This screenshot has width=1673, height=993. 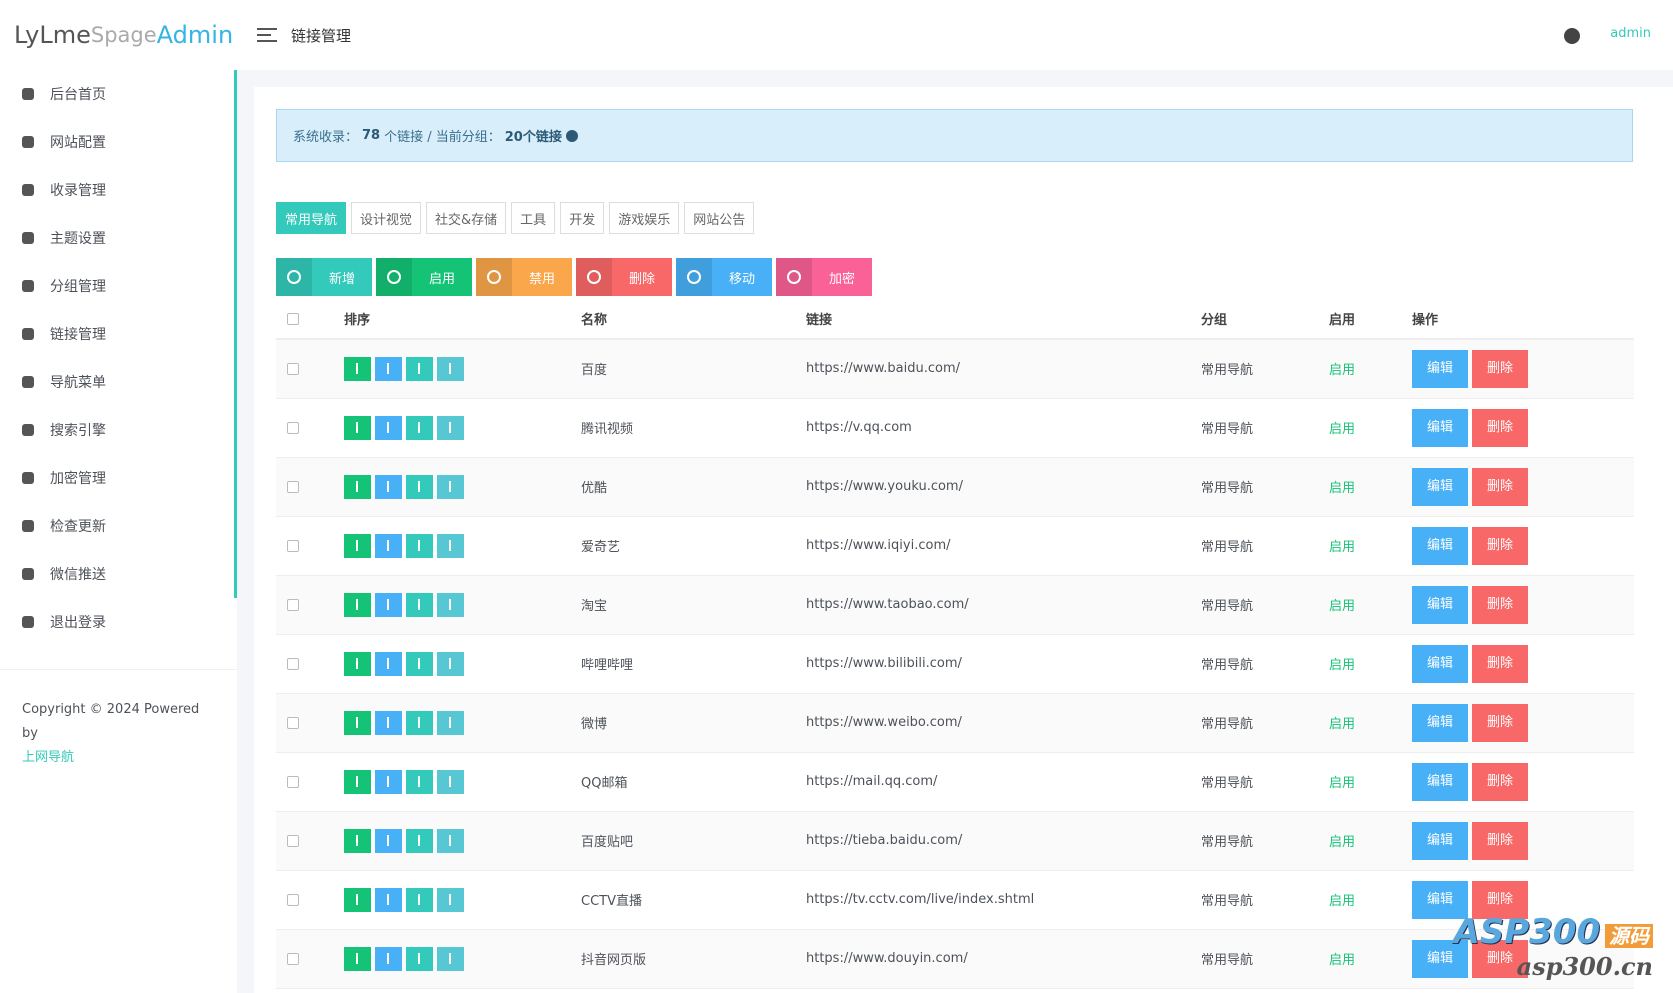 I want to click on menu-item: 链接管理, so click(x=117, y=334).